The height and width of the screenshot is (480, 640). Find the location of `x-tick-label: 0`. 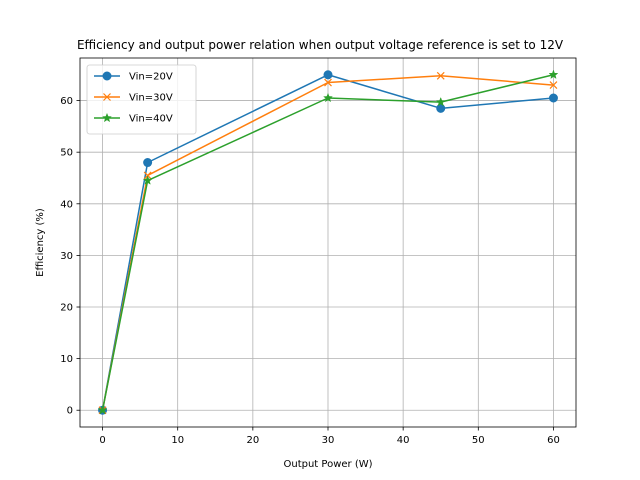

x-tick-label: 0 is located at coordinates (102, 440).